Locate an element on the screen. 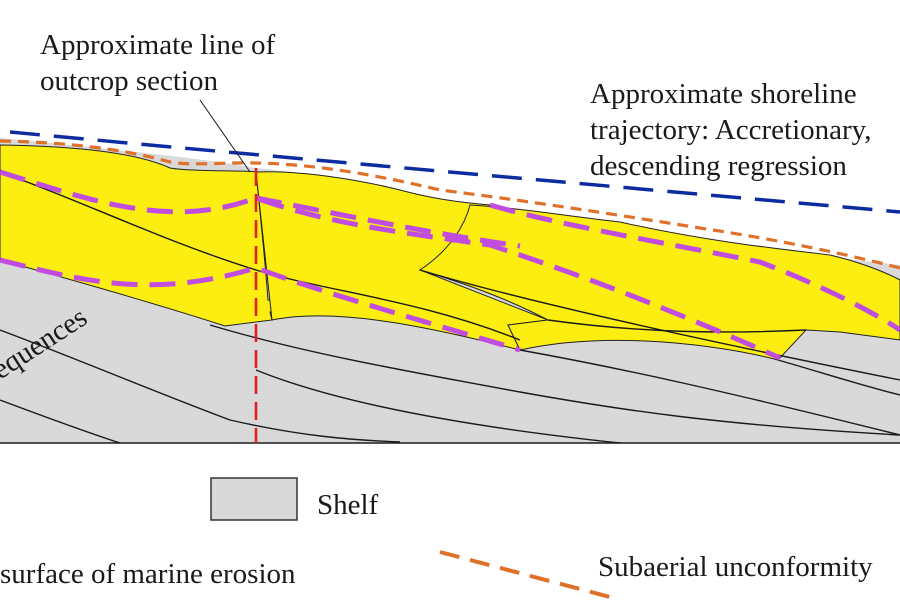 The width and height of the screenshot is (900, 605). outcrop-label-leader is located at coordinates (225, 136).